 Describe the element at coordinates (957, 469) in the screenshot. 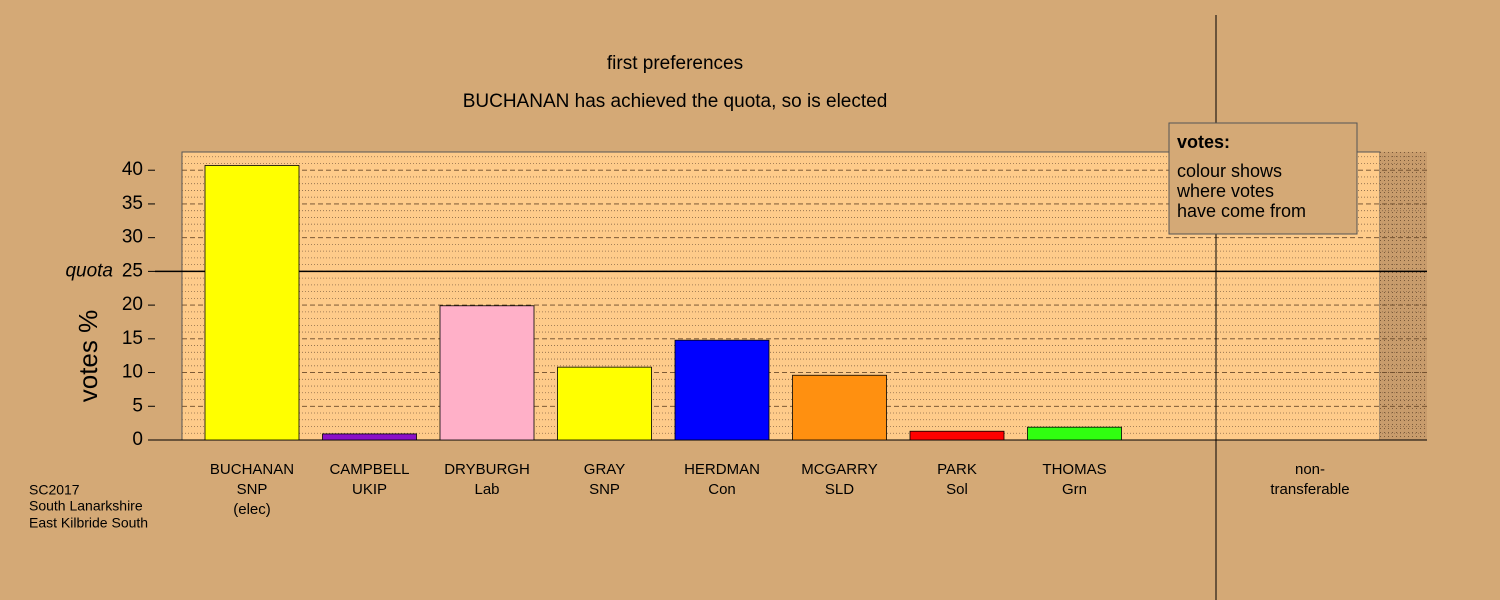

I see `x-tick-label: PARK` at that location.